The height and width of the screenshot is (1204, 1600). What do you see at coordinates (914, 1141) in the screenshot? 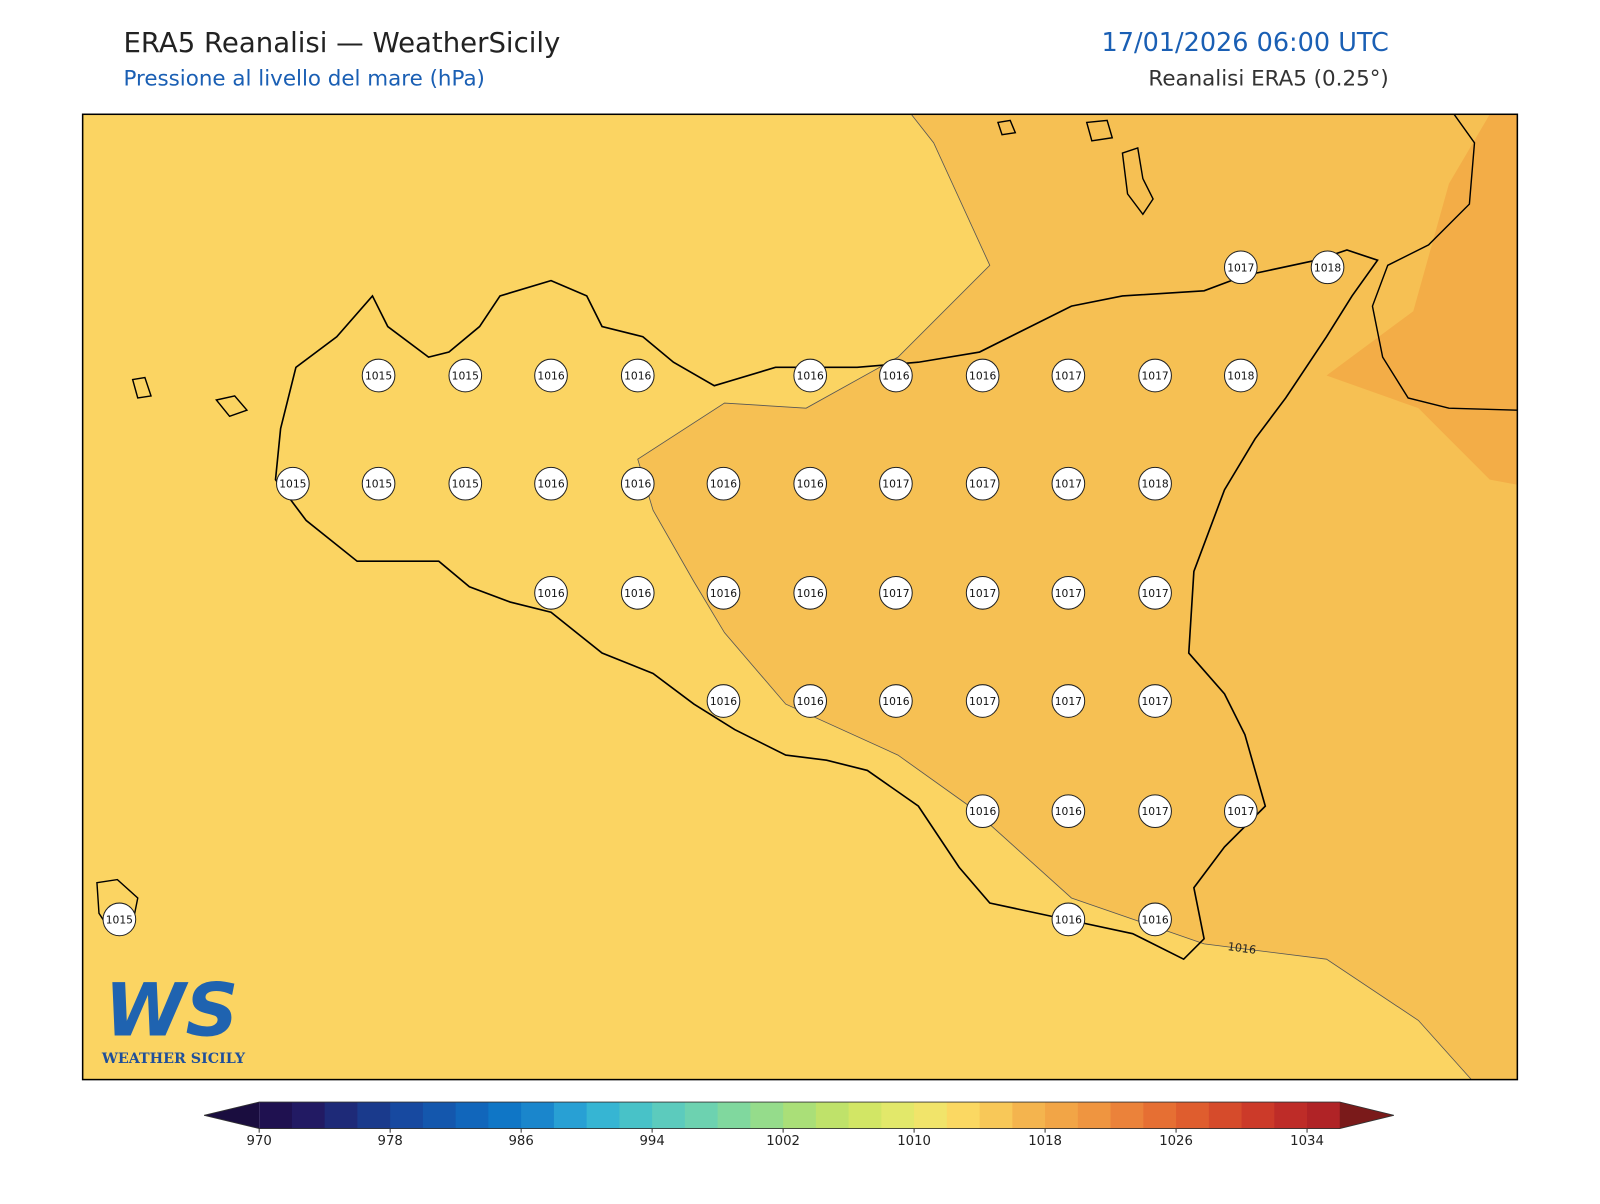
I see `colorbar-tick-label: 1010` at bounding box center [914, 1141].